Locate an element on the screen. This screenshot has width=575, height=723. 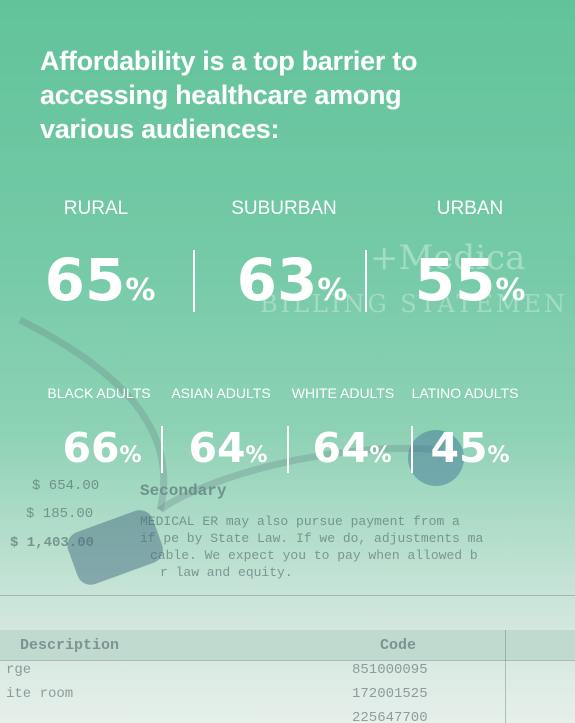
stat-urban-value: 55 is located at coordinates (455, 280).